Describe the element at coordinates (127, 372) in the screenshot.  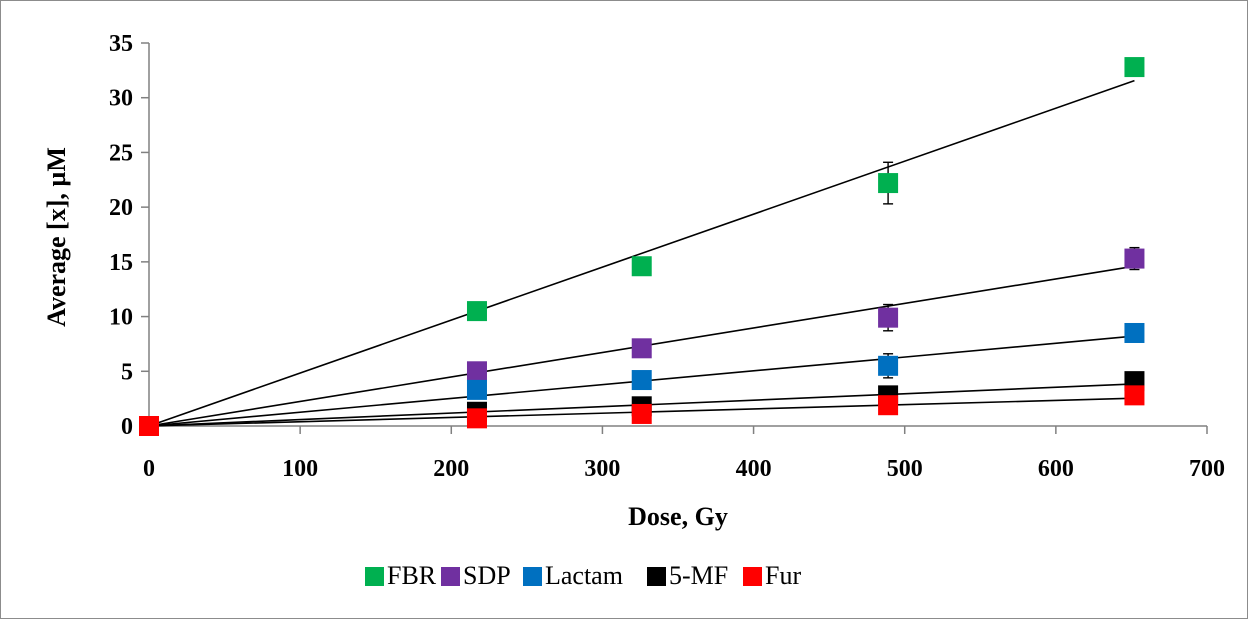
I see `y-tick-label: 5` at that location.